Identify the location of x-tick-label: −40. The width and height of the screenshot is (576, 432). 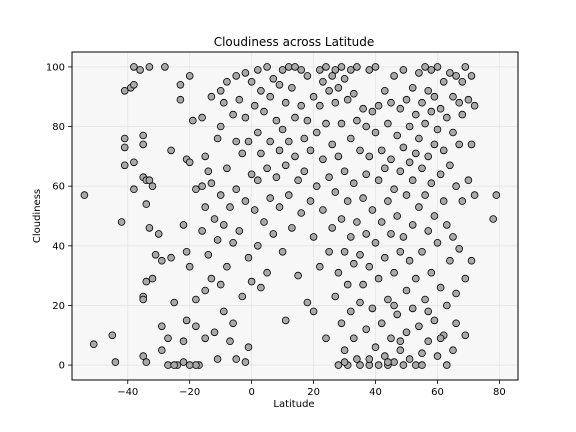
(127, 392).